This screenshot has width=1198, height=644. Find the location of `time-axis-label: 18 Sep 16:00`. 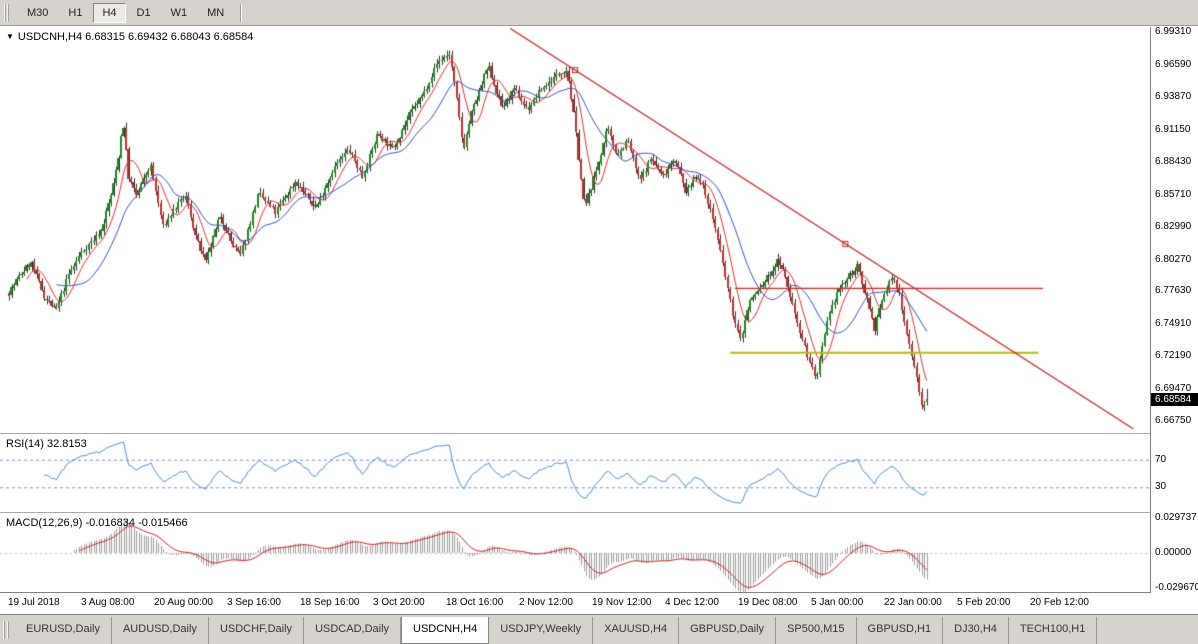

time-axis-label: 18 Sep 16:00 is located at coordinates (330, 602).